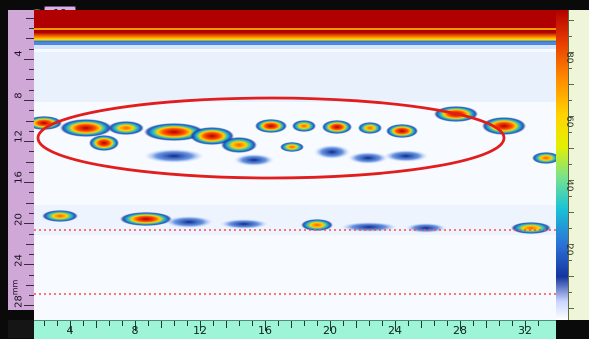 The height and width of the screenshot is (339, 589). What do you see at coordinates (70, 330) in the screenshot?
I see `scan-axis-label: 4` at bounding box center [70, 330].